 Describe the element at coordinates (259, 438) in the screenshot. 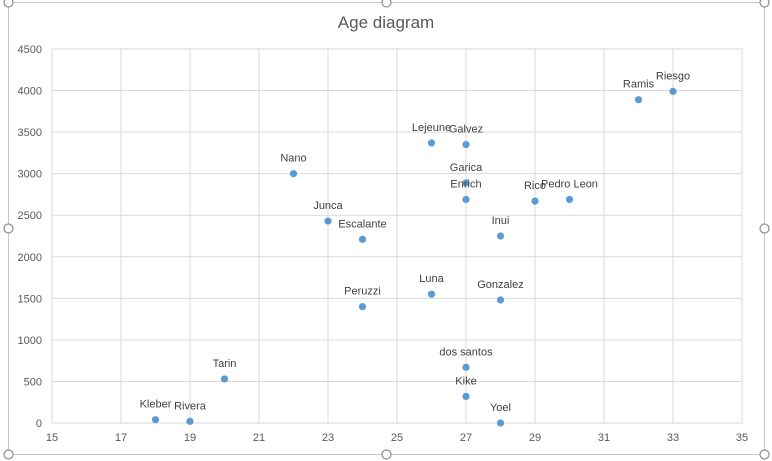

I see `x-tick-label: 21` at that location.